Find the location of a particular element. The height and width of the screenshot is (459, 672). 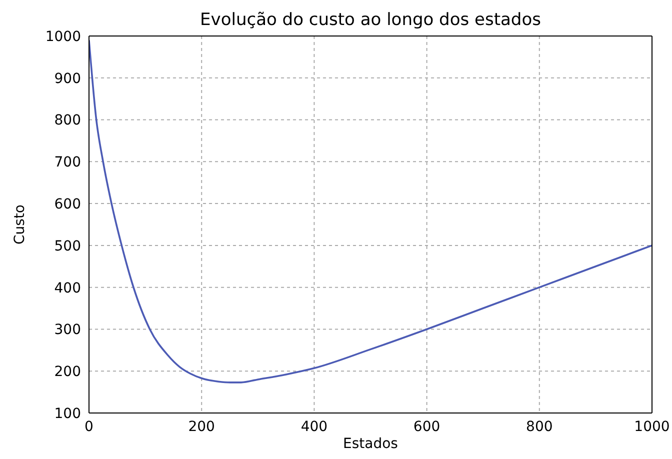

y-axis-title: Custo is located at coordinates (20, 224).